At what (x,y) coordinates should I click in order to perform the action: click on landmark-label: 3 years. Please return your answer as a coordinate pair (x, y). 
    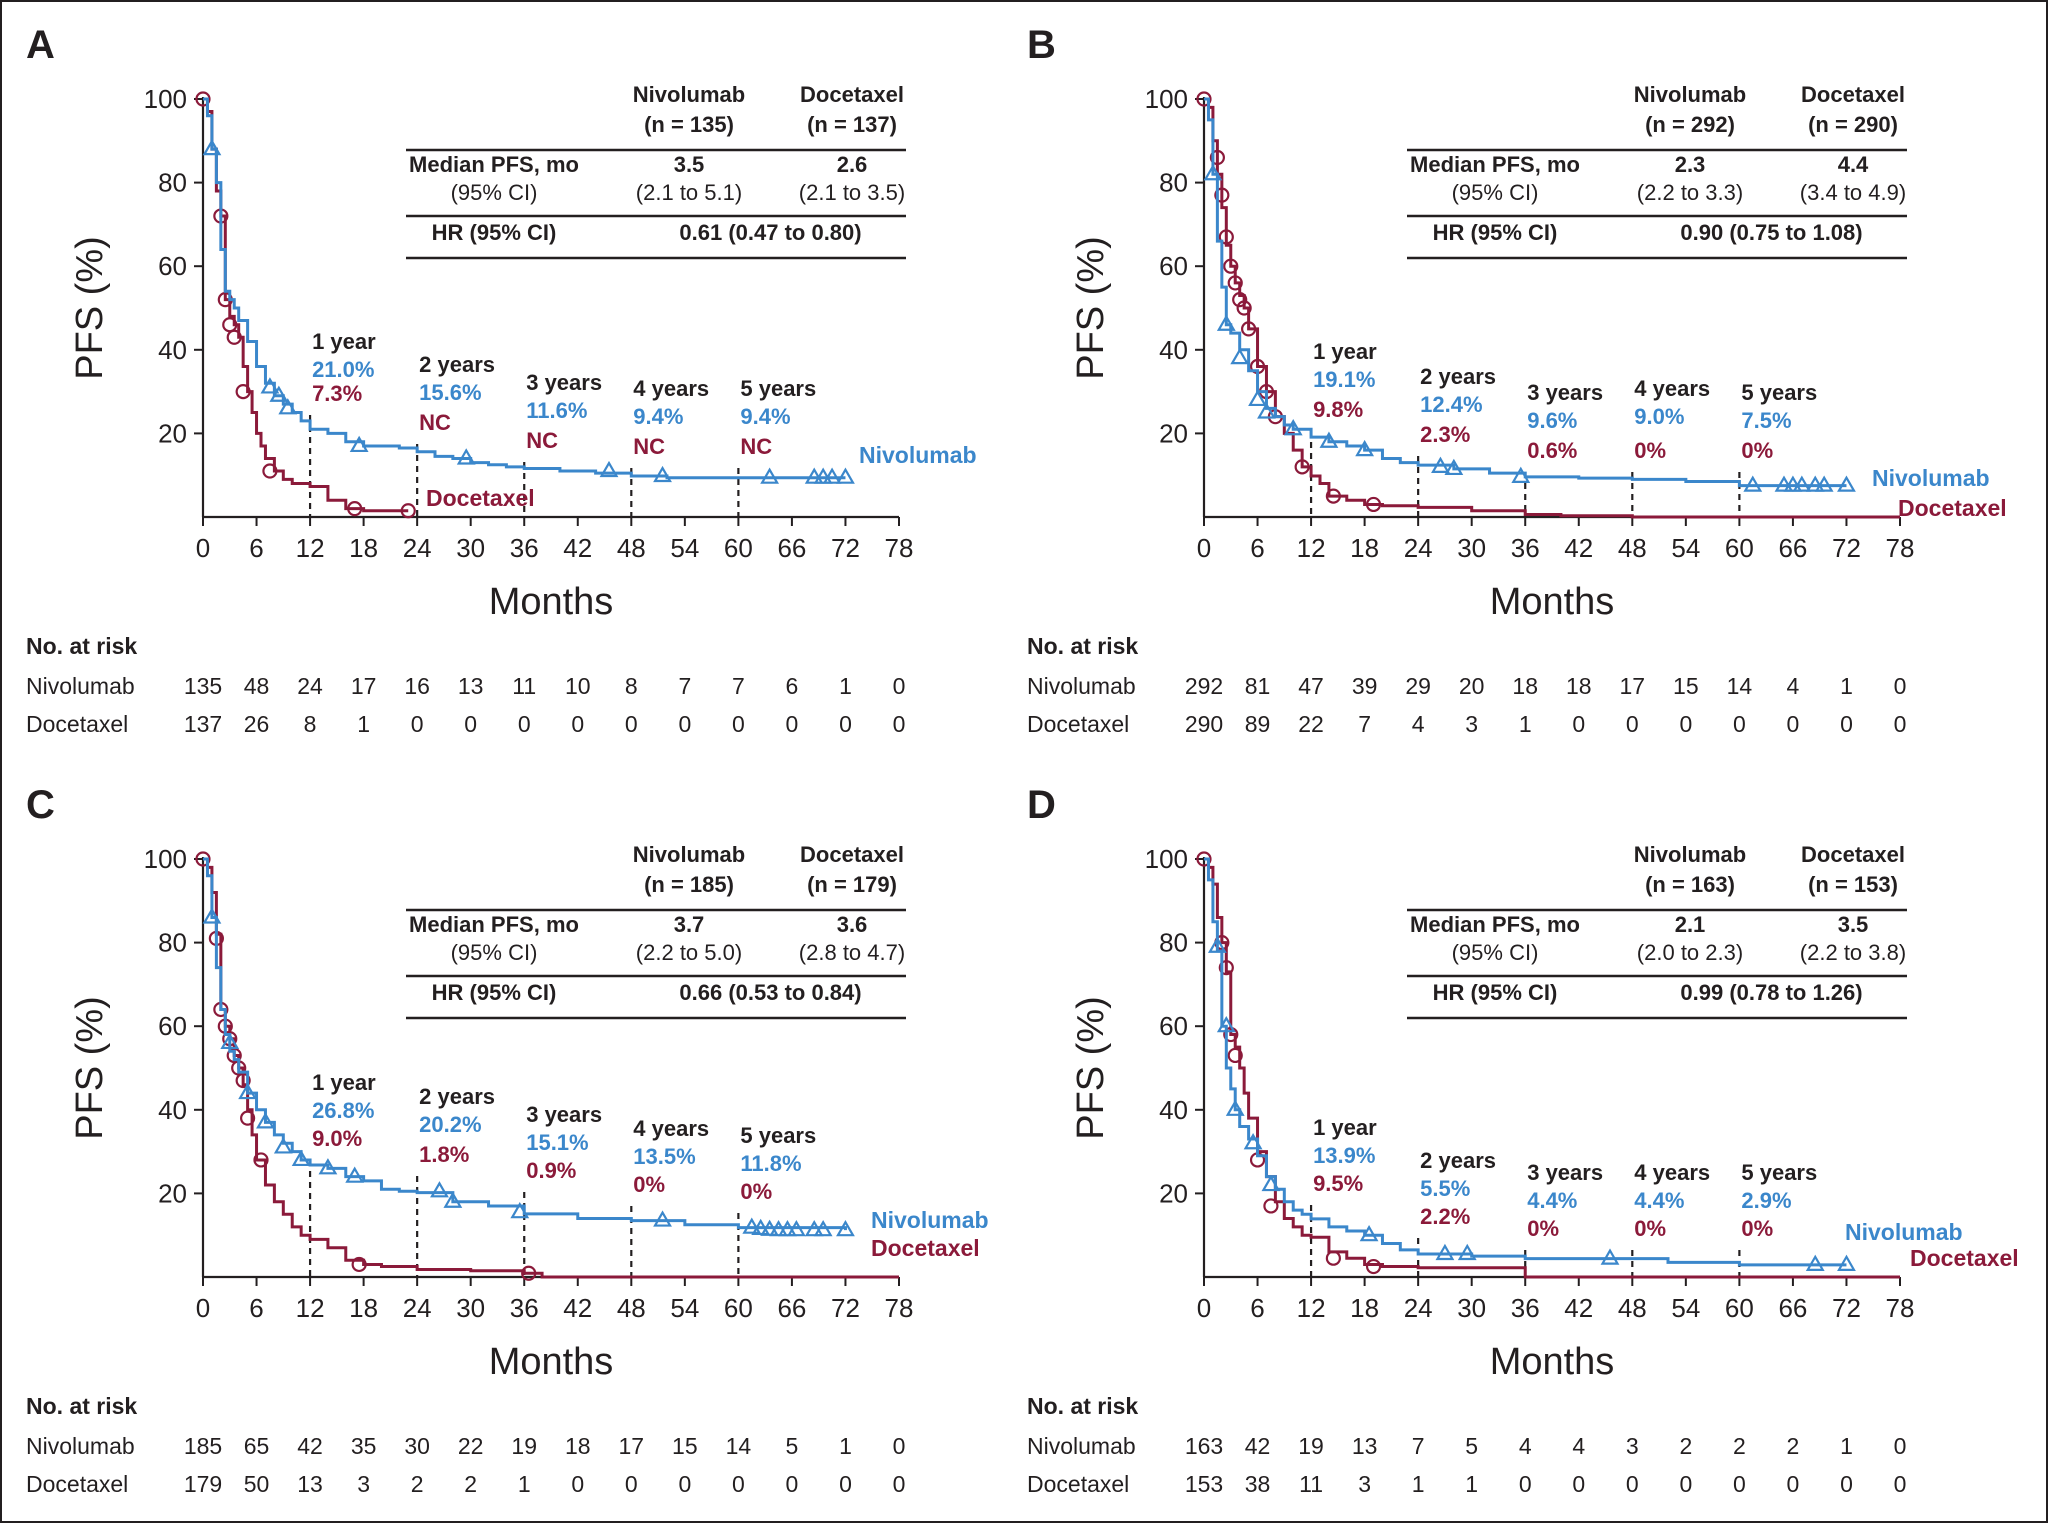
    Looking at the image, I should click on (1565, 1172).